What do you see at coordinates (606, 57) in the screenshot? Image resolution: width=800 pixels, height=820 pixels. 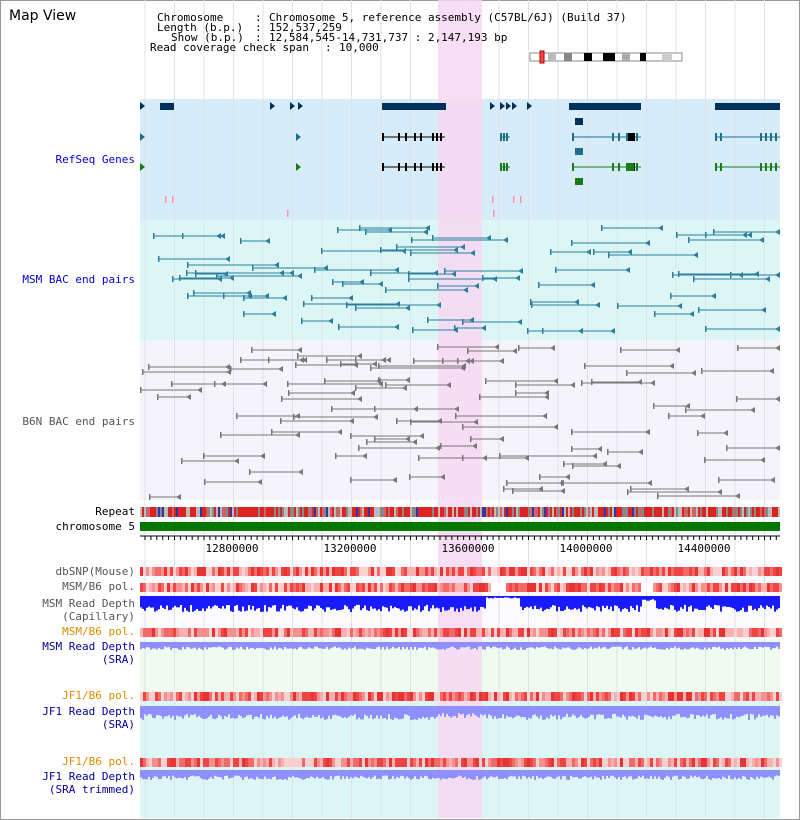 I see `chromosome-ideogram` at bounding box center [606, 57].